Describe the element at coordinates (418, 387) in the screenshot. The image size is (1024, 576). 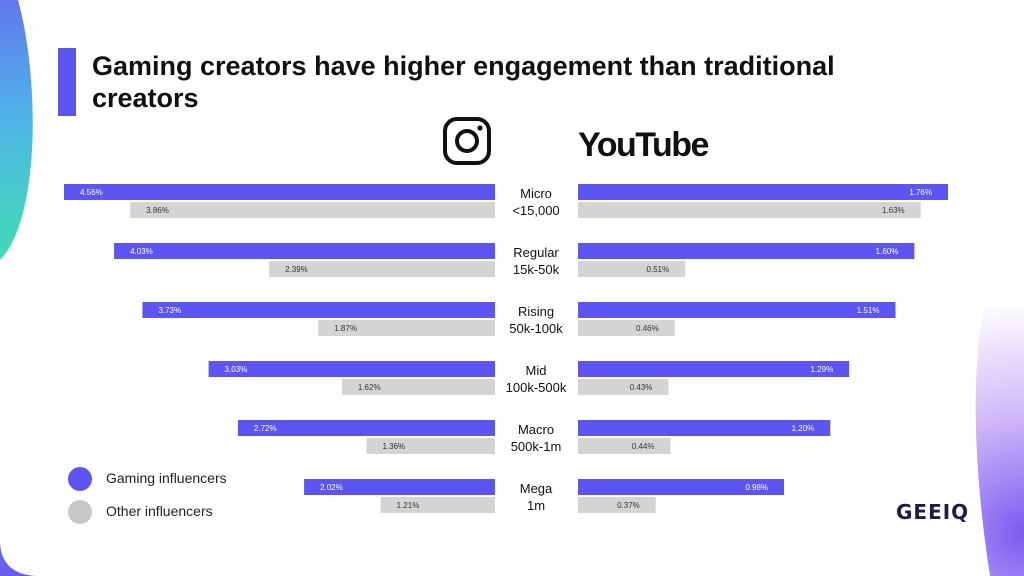
I see `bar-instagram-other-mid` at that location.